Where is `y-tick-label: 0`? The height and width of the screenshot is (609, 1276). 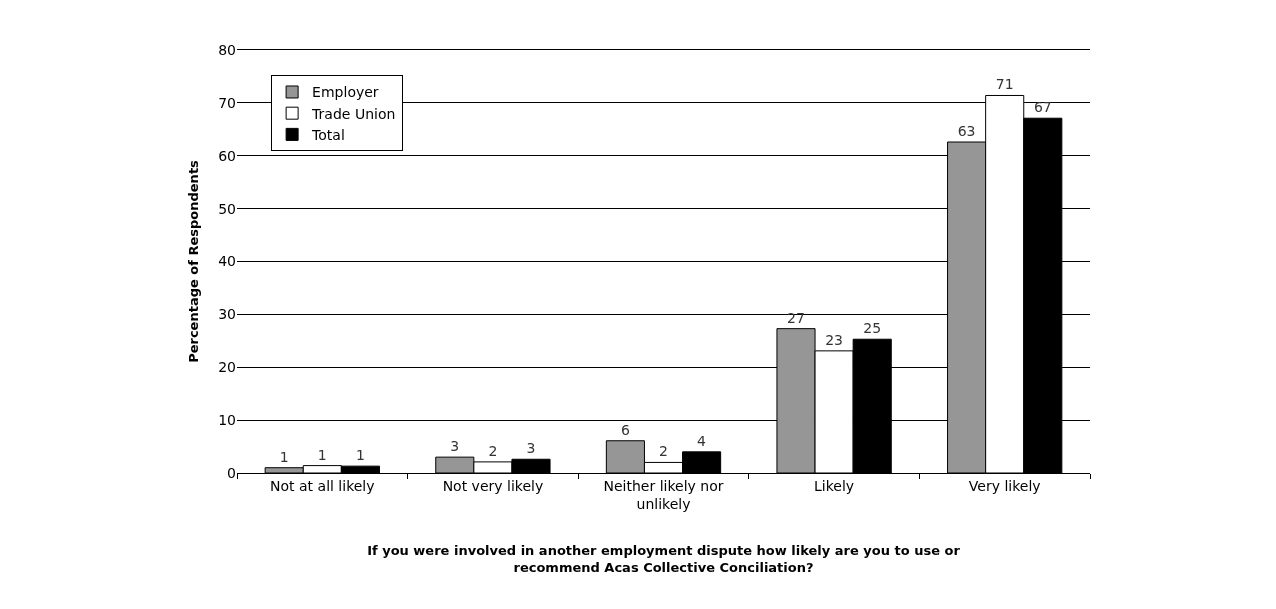 y-tick-label: 0 is located at coordinates (231, 472).